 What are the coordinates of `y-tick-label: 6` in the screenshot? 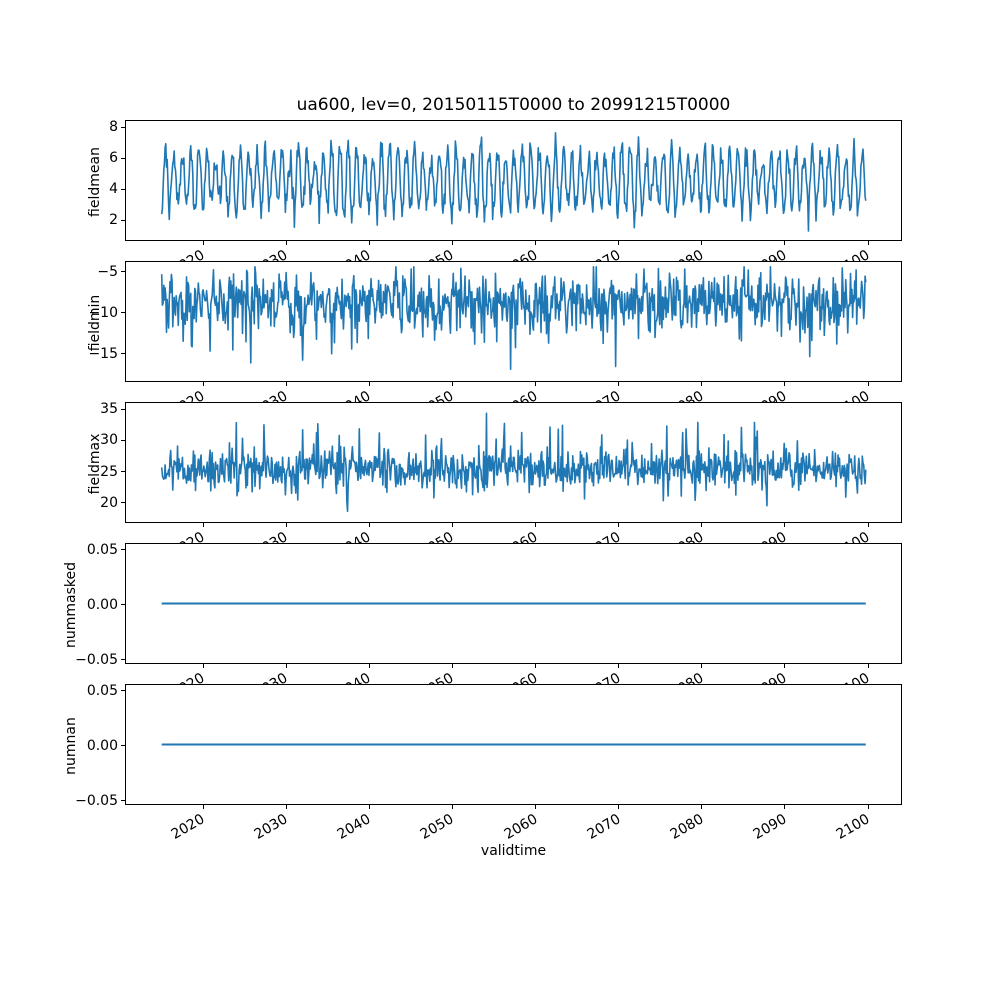 It's located at (113, 158).